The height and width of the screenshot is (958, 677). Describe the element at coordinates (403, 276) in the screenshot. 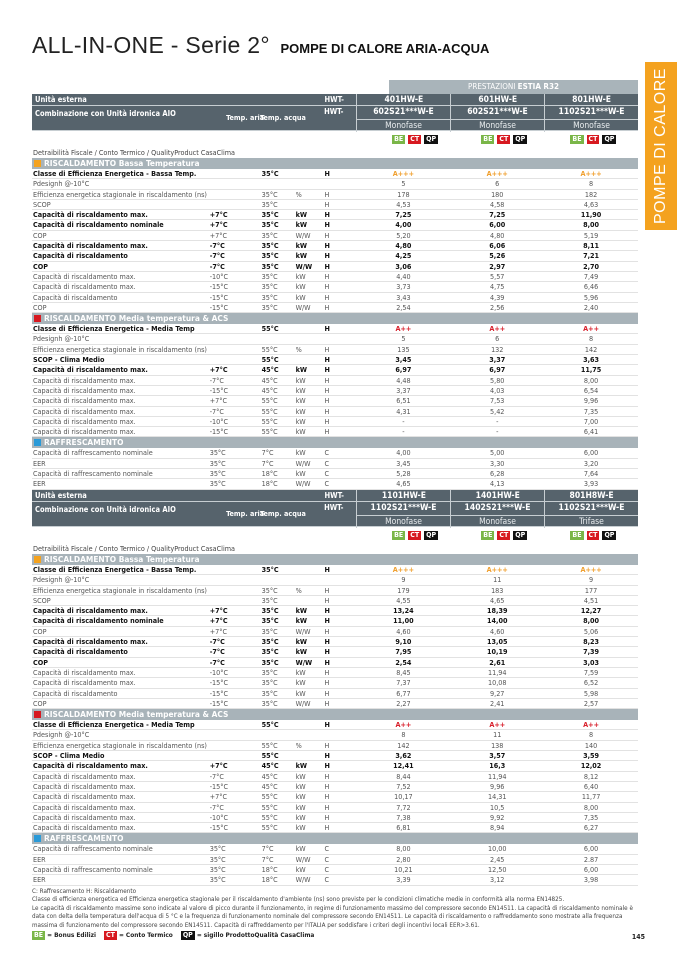

I see `value-cell: 4,40` at that location.